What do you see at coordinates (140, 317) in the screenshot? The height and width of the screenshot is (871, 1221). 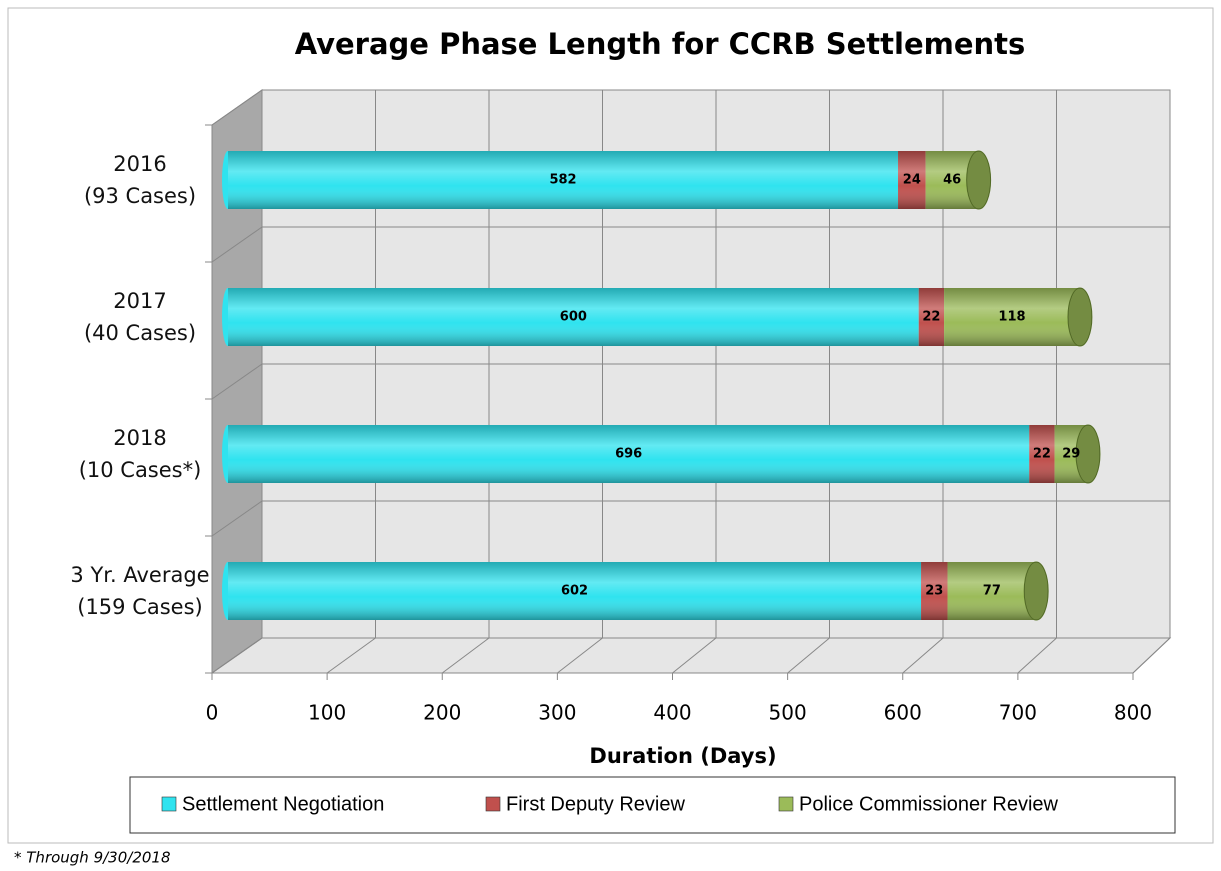 I see `y-tick-label: 2017 (40 Cases)` at bounding box center [140, 317].